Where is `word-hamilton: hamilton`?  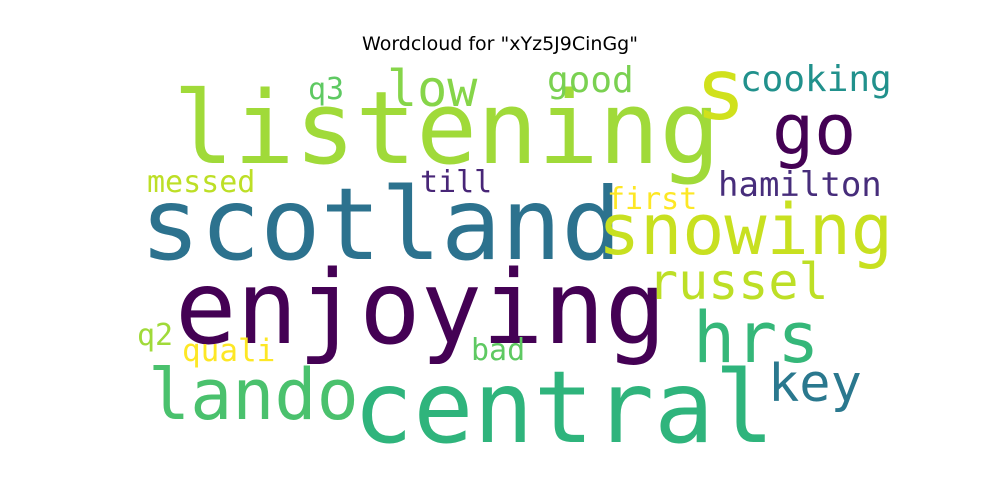
word-hamilton: hamilton is located at coordinates (800, 185).